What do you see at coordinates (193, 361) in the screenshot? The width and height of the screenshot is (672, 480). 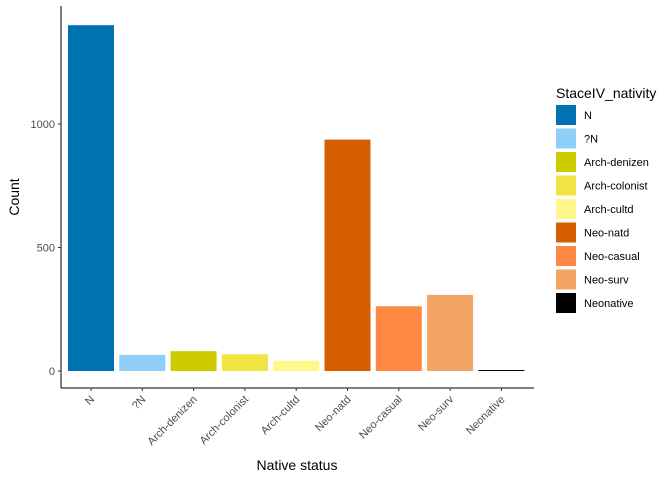 I see `bar-arch-denizen` at bounding box center [193, 361].